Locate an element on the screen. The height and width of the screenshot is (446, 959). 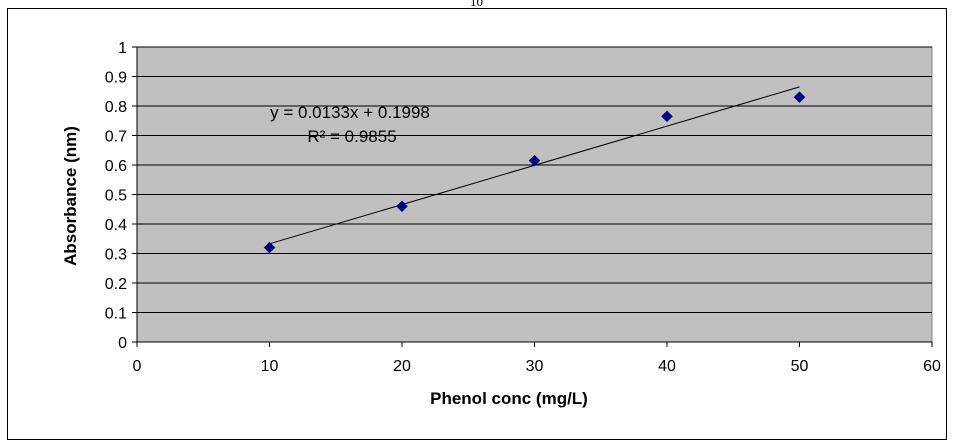
y-tick-label: 0.8 is located at coordinates (116, 107).